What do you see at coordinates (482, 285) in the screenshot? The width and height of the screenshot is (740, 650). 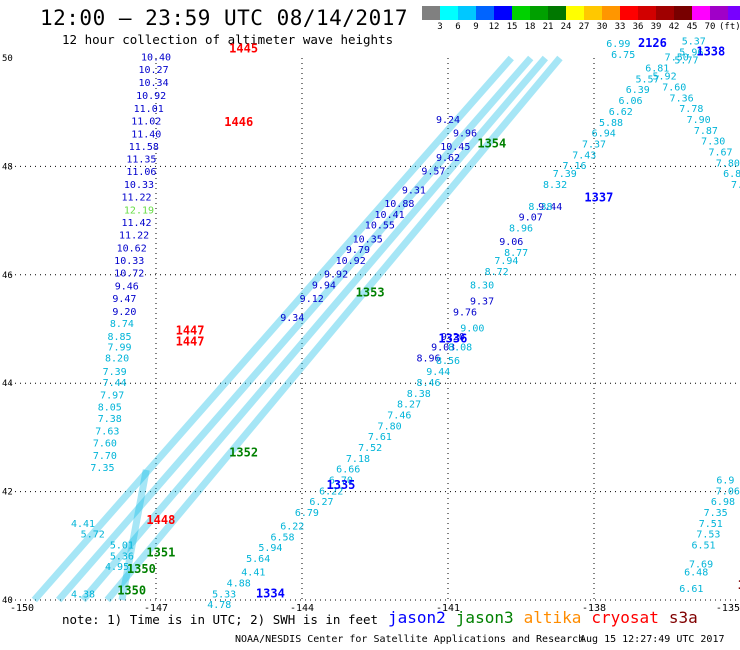 I see `wave-height-value: 8.30` at bounding box center [482, 285].